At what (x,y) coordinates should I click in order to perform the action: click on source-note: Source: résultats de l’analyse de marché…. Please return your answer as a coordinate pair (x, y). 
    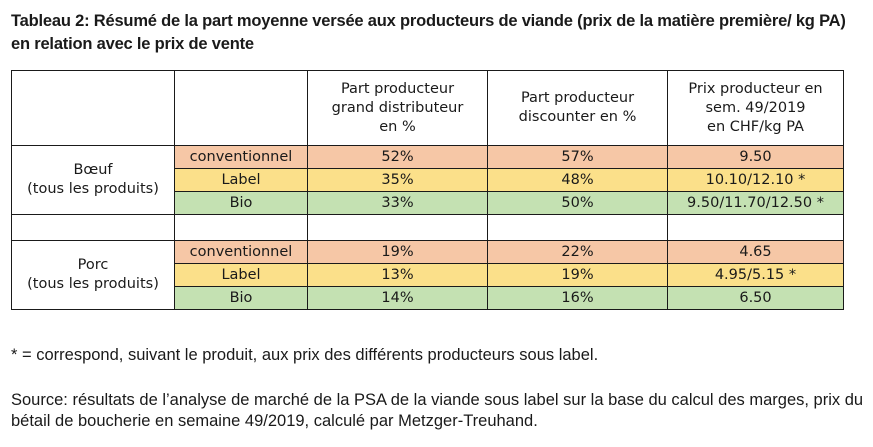
    Looking at the image, I should click on (437, 410).